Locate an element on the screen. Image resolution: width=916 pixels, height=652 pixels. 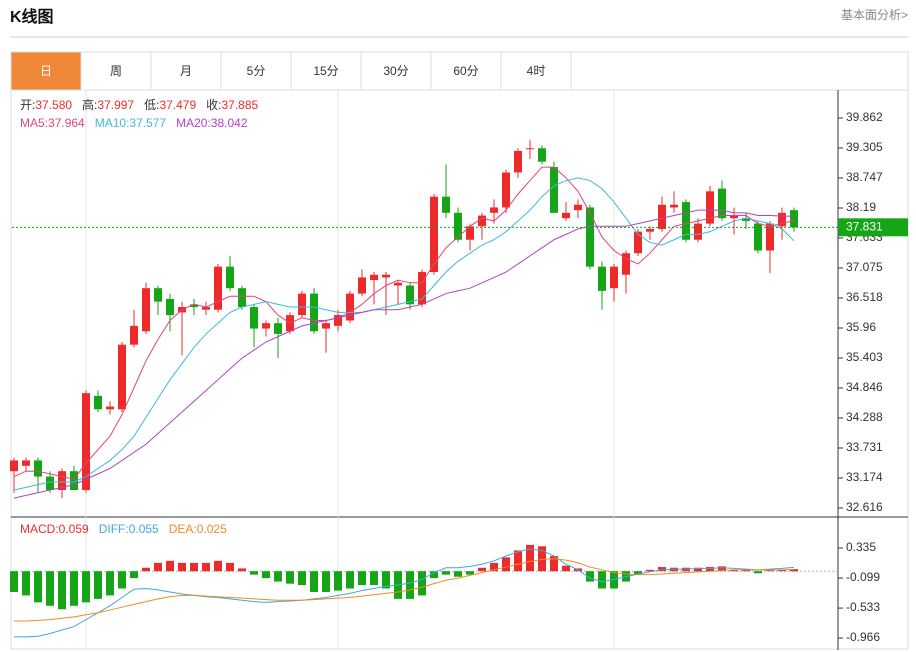
tab-label: 5分 is located at coordinates (256, 71).